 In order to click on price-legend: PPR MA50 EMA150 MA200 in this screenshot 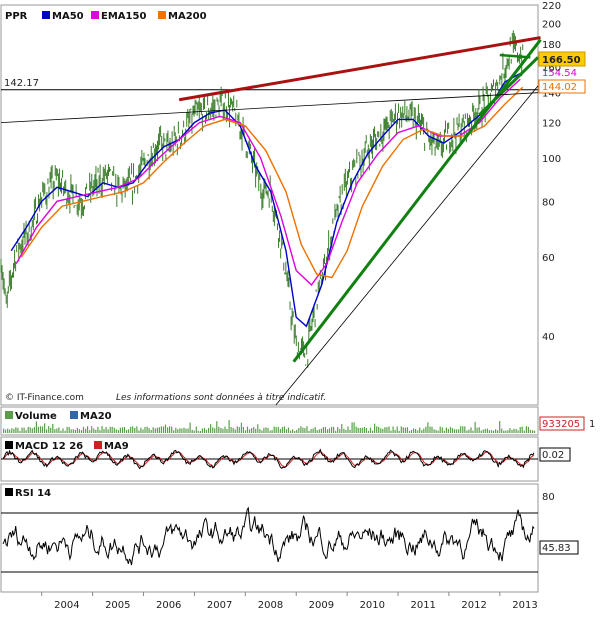, I will do `click(106, 16)`.